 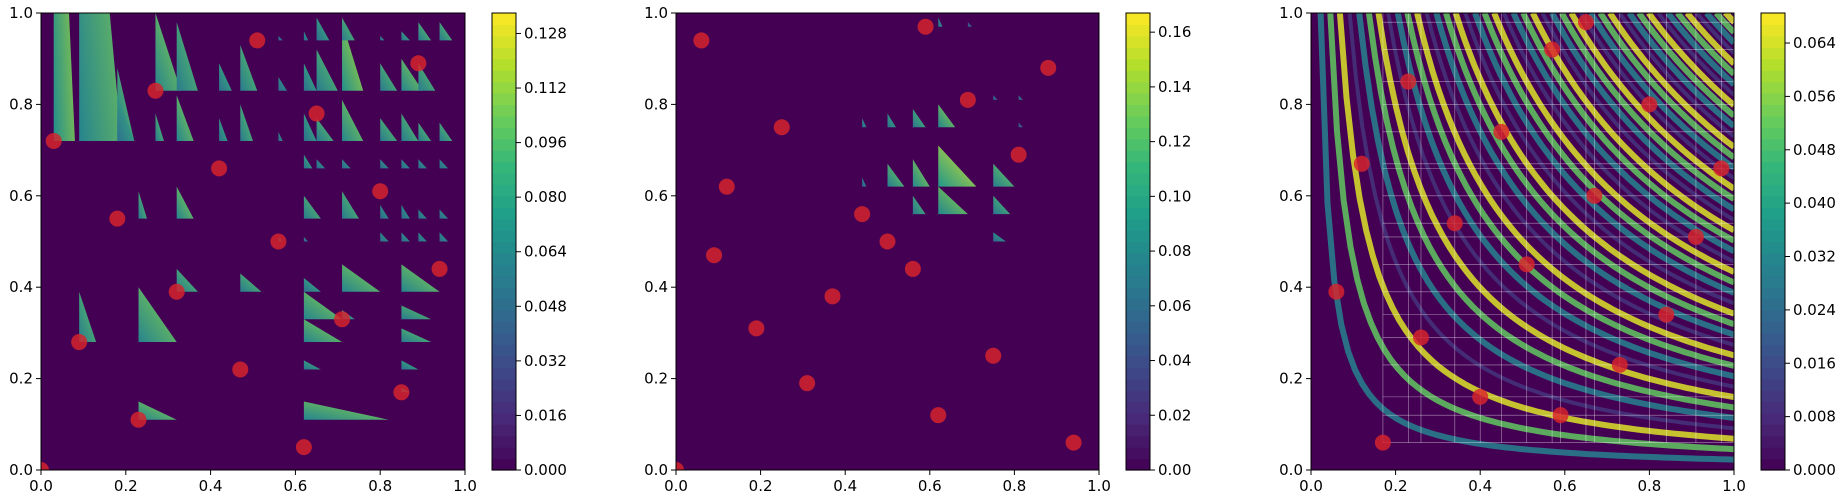 What do you see at coordinates (1814, 150) in the screenshot?
I see `colorbar-tick-label: 0.048` at bounding box center [1814, 150].